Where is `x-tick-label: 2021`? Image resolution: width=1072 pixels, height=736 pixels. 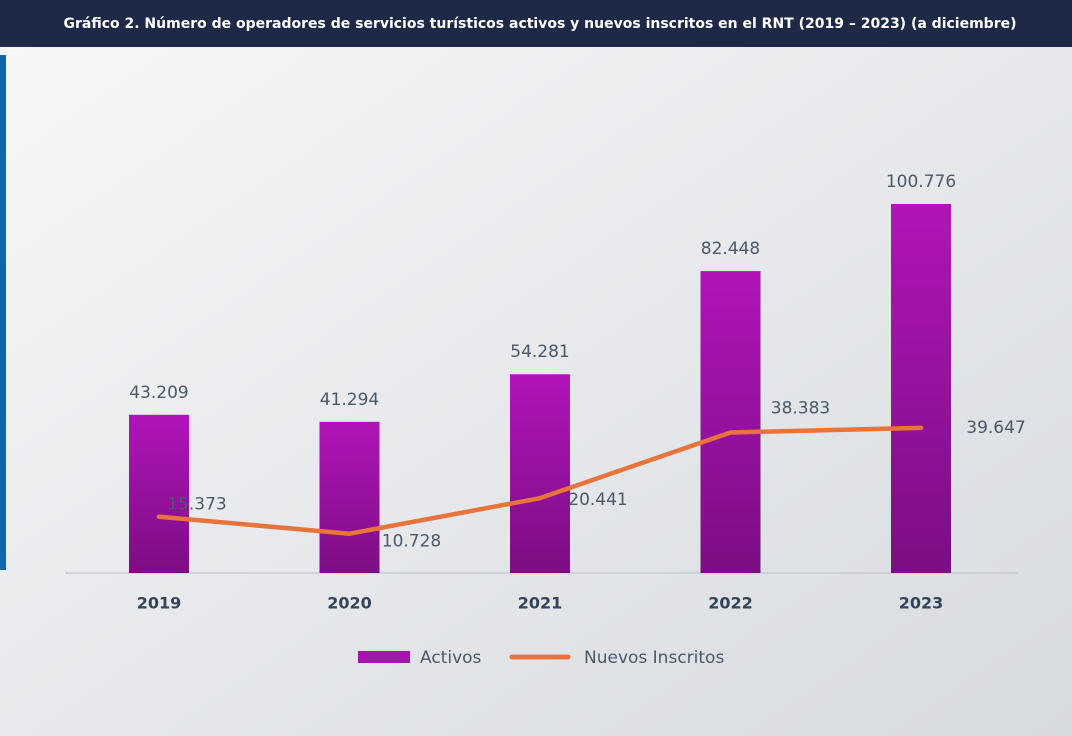 x-tick-label: 2021 is located at coordinates (540, 603).